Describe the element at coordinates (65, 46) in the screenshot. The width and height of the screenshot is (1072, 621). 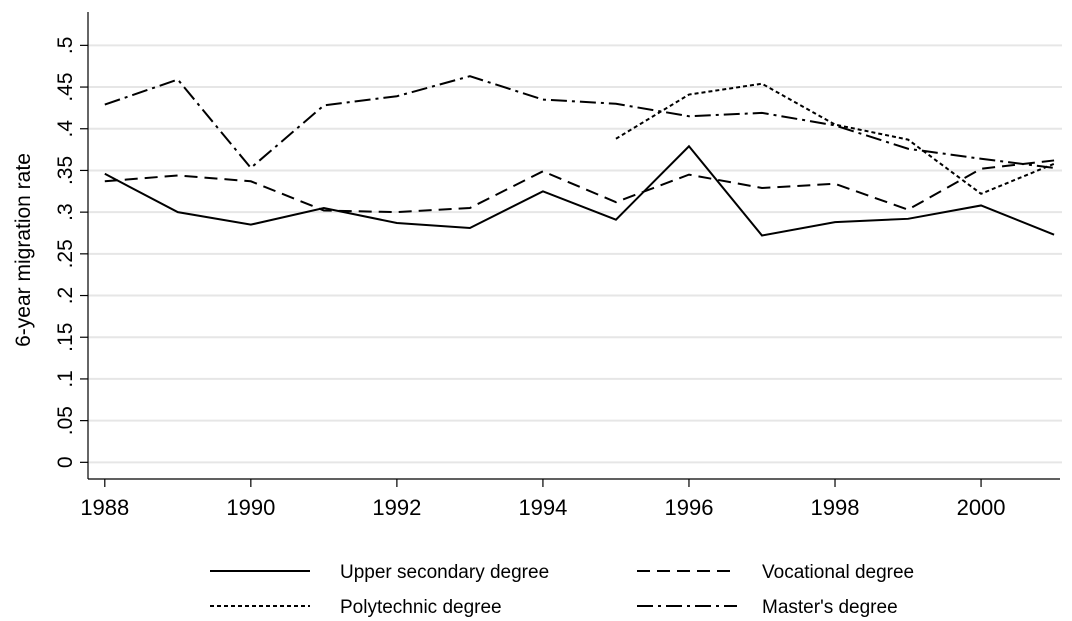
I see `y-tick-label: .5` at that location.